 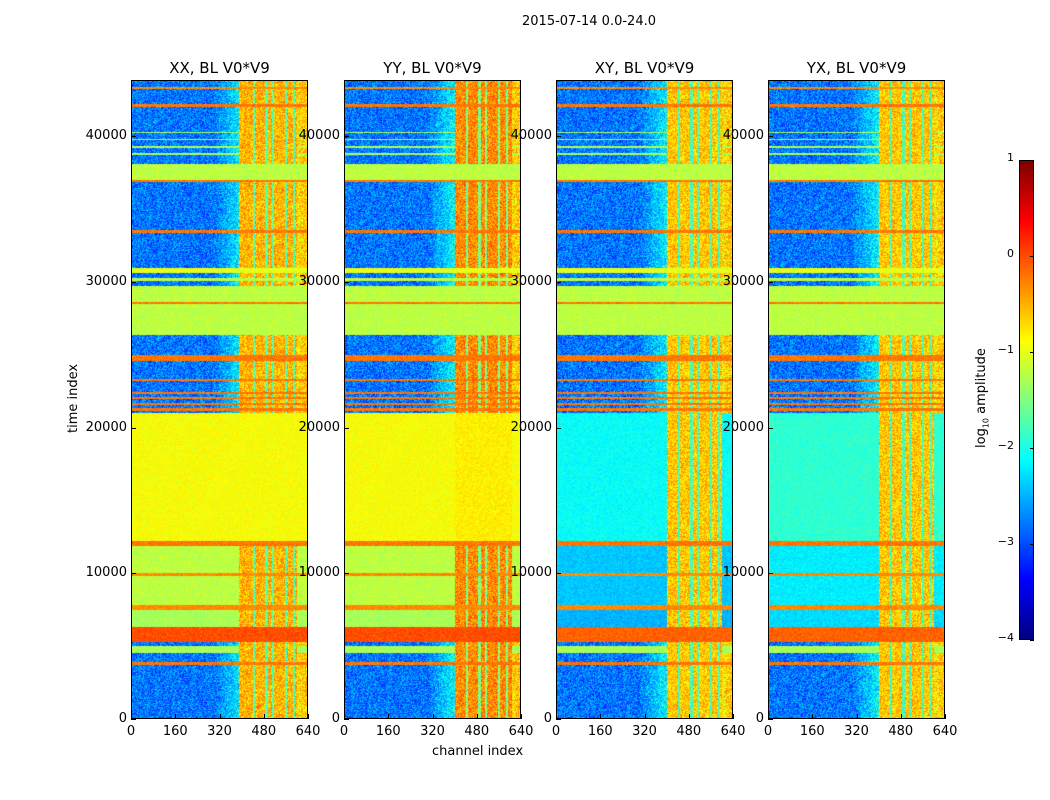 What do you see at coordinates (644, 68) in the screenshot?
I see `panel-title: XY, BL V0*V9` at bounding box center [644, 68].